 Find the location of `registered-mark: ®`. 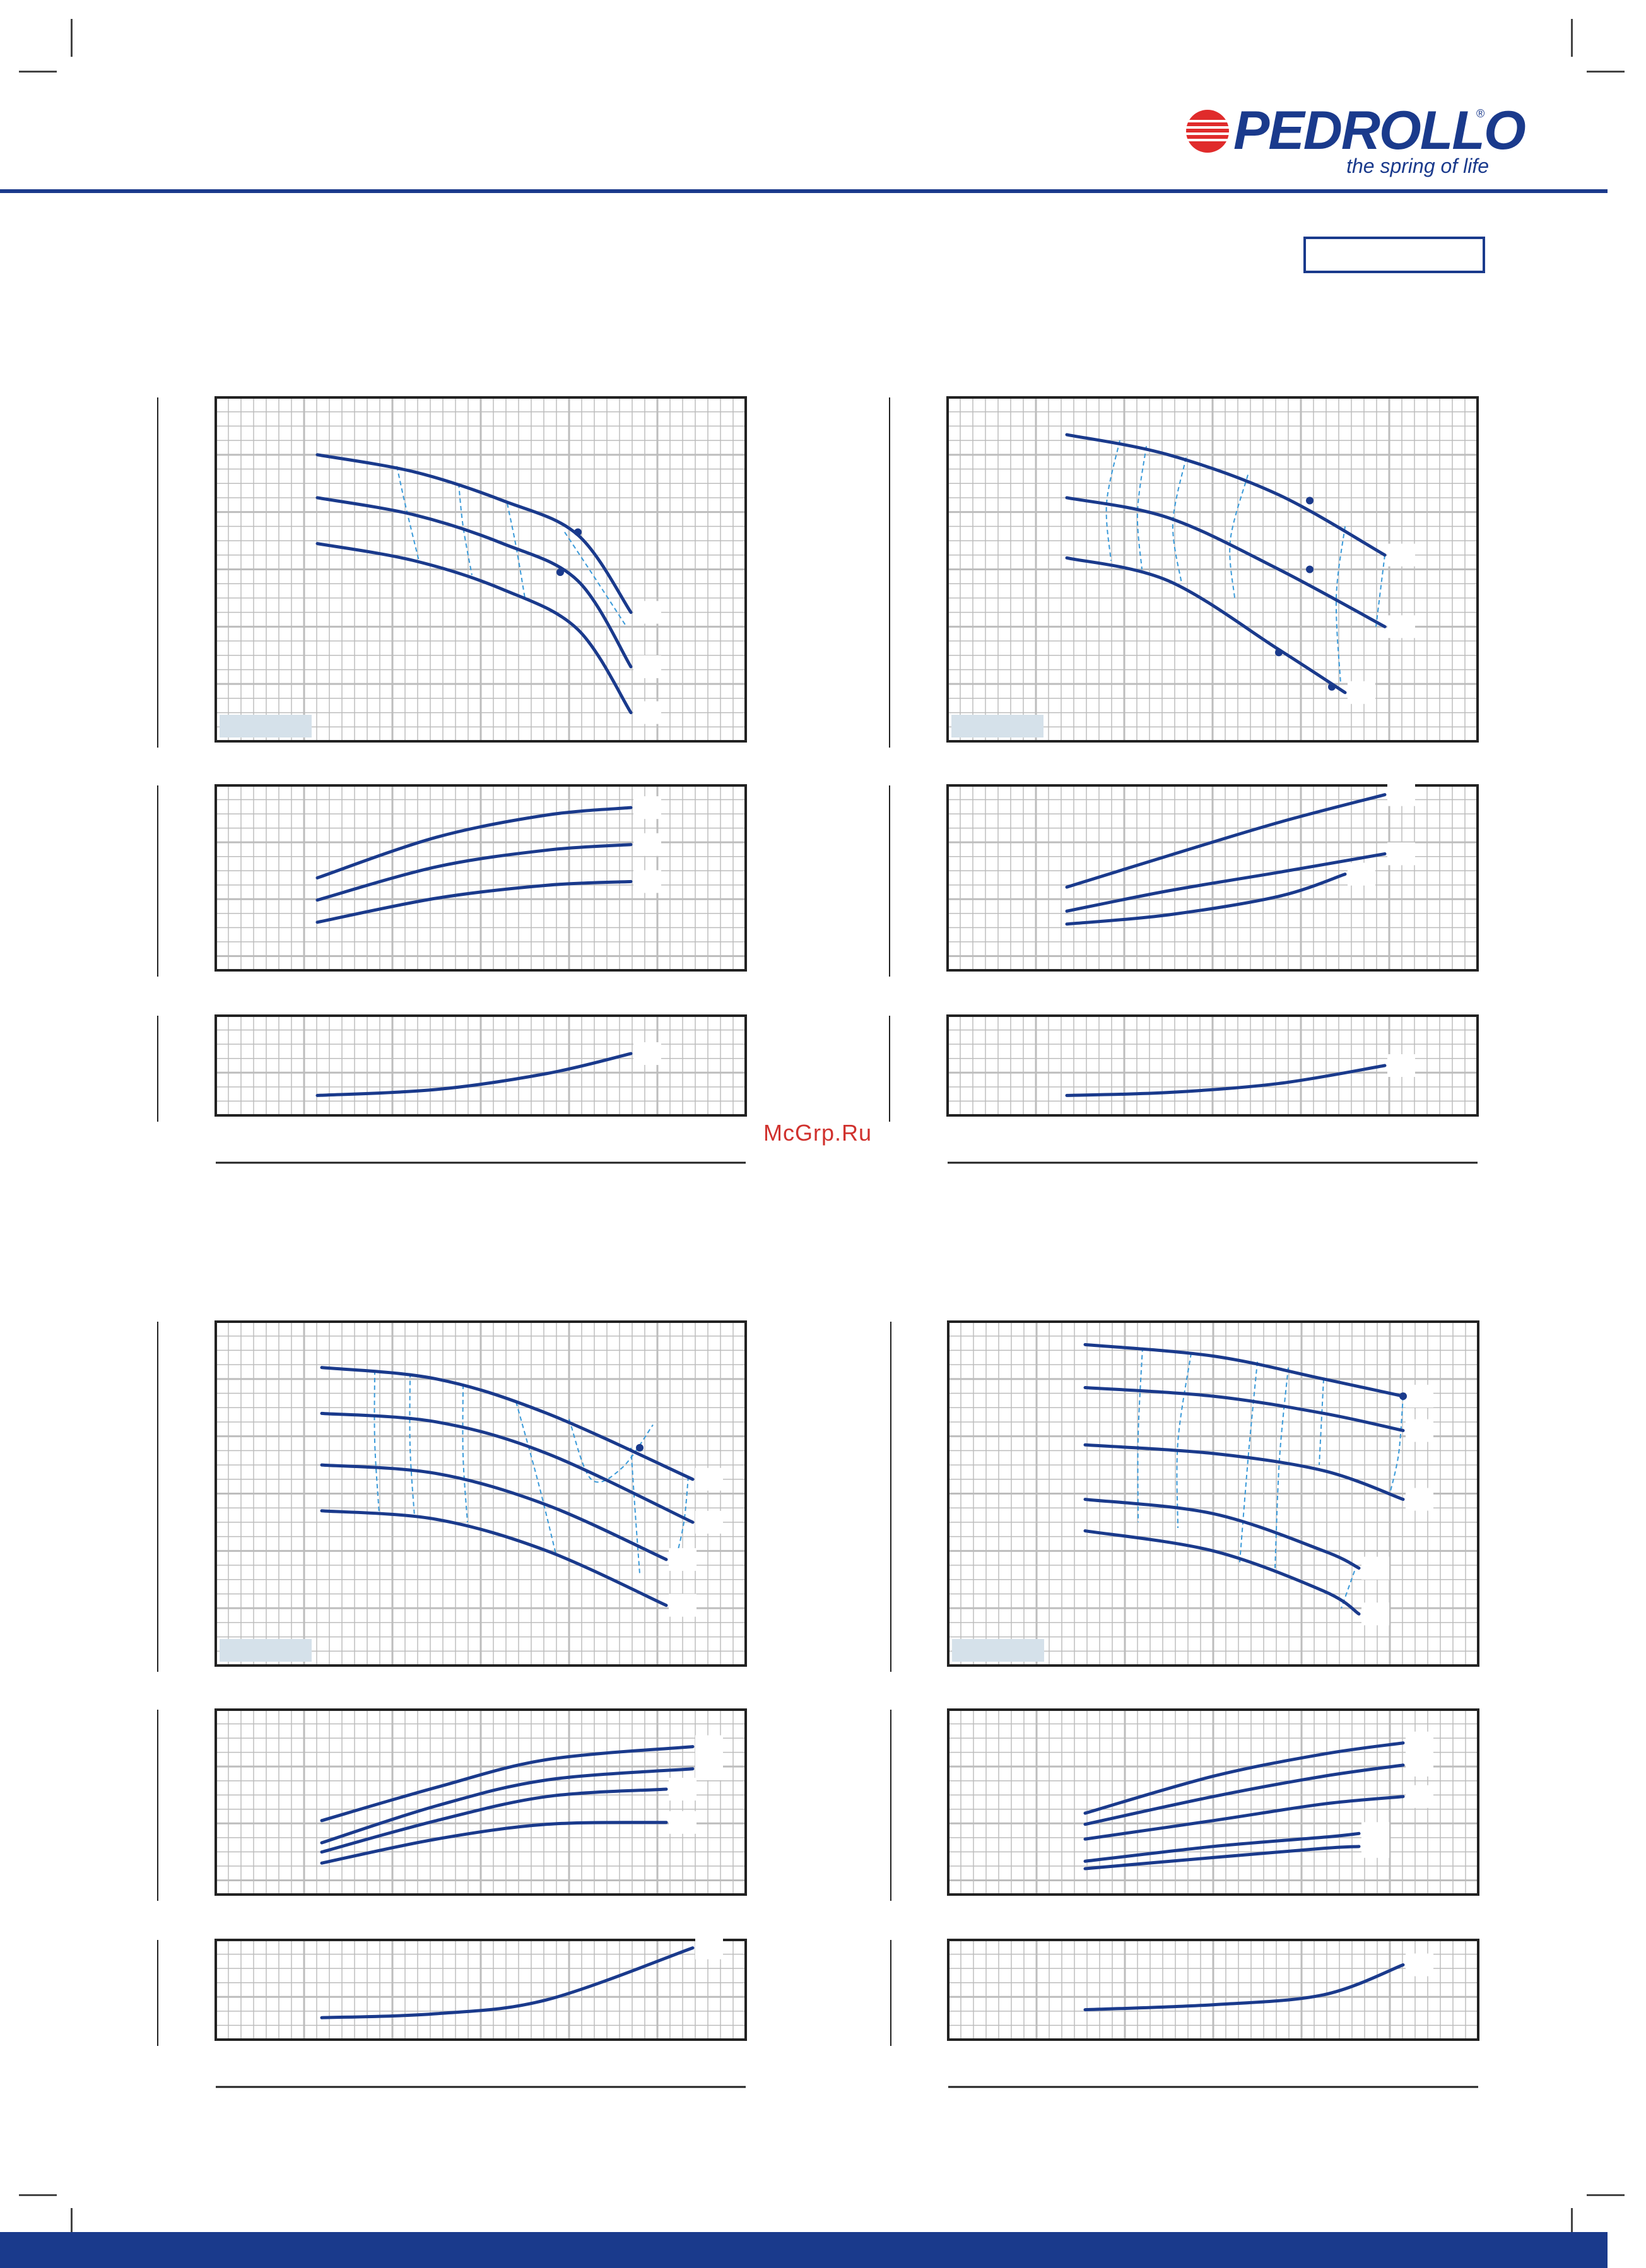

registered-mark: ® is located at coordinates (1481, 113).